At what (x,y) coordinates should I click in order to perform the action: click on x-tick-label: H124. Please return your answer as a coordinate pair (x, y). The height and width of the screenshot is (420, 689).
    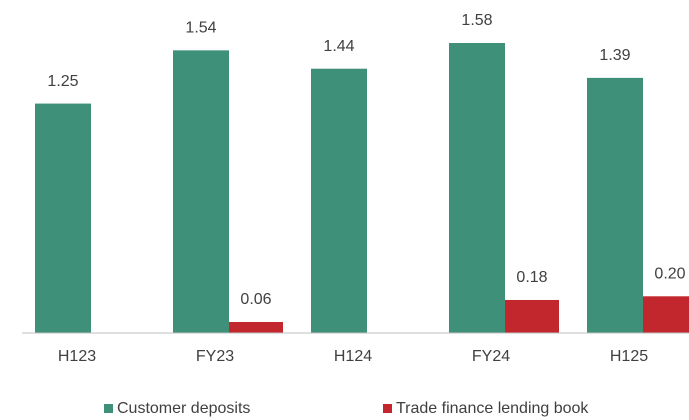
    Looking at the image, I should click on (353, 356).